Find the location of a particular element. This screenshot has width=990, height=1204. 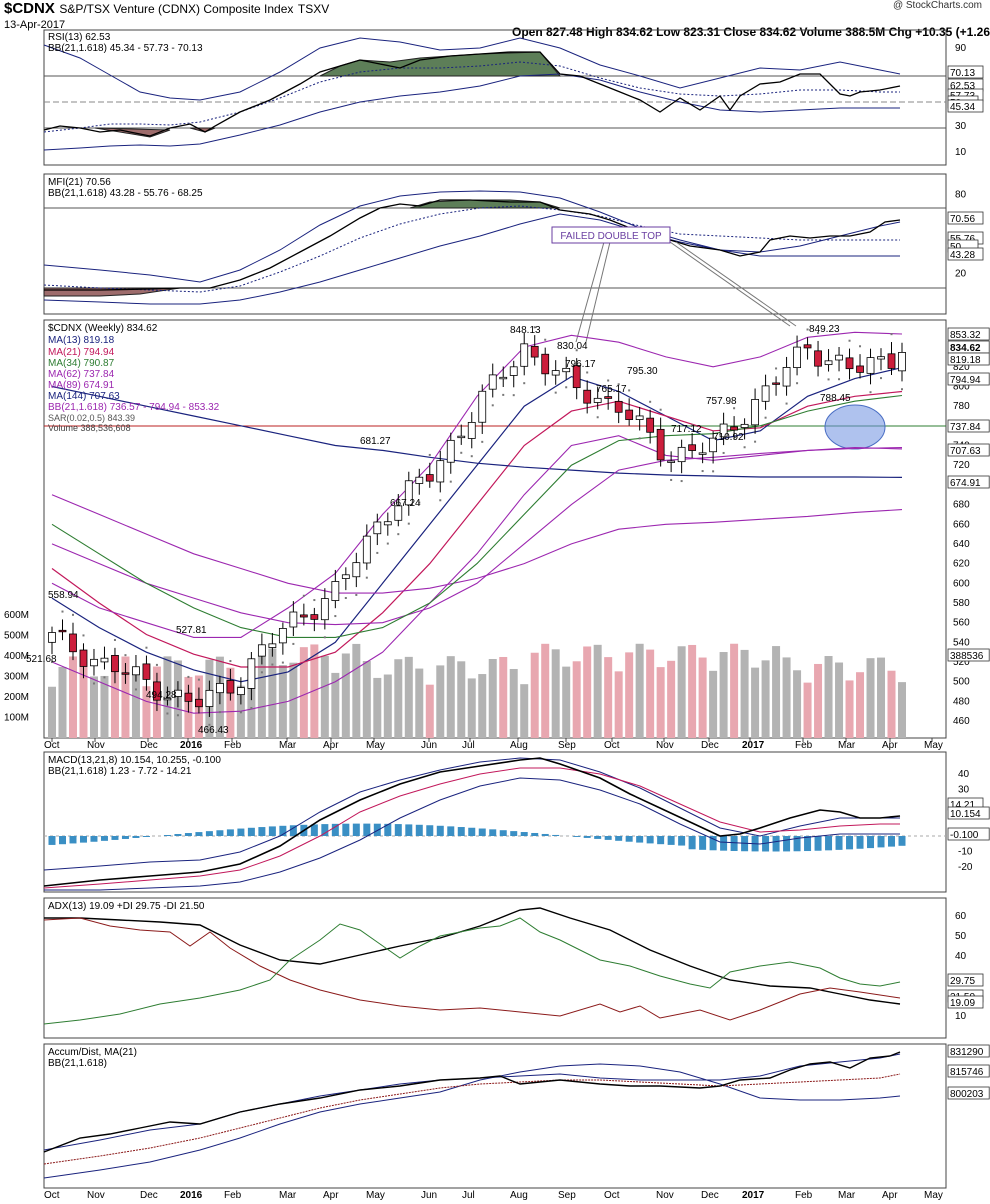

callout-pointer-right-b is located at coordinates (736, 284).